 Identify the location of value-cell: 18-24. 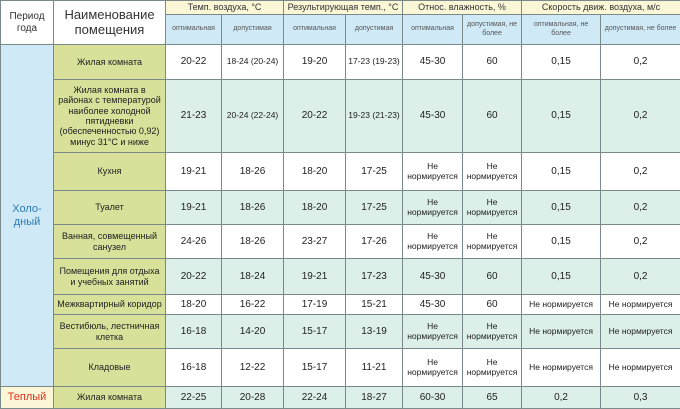
(253, 277).